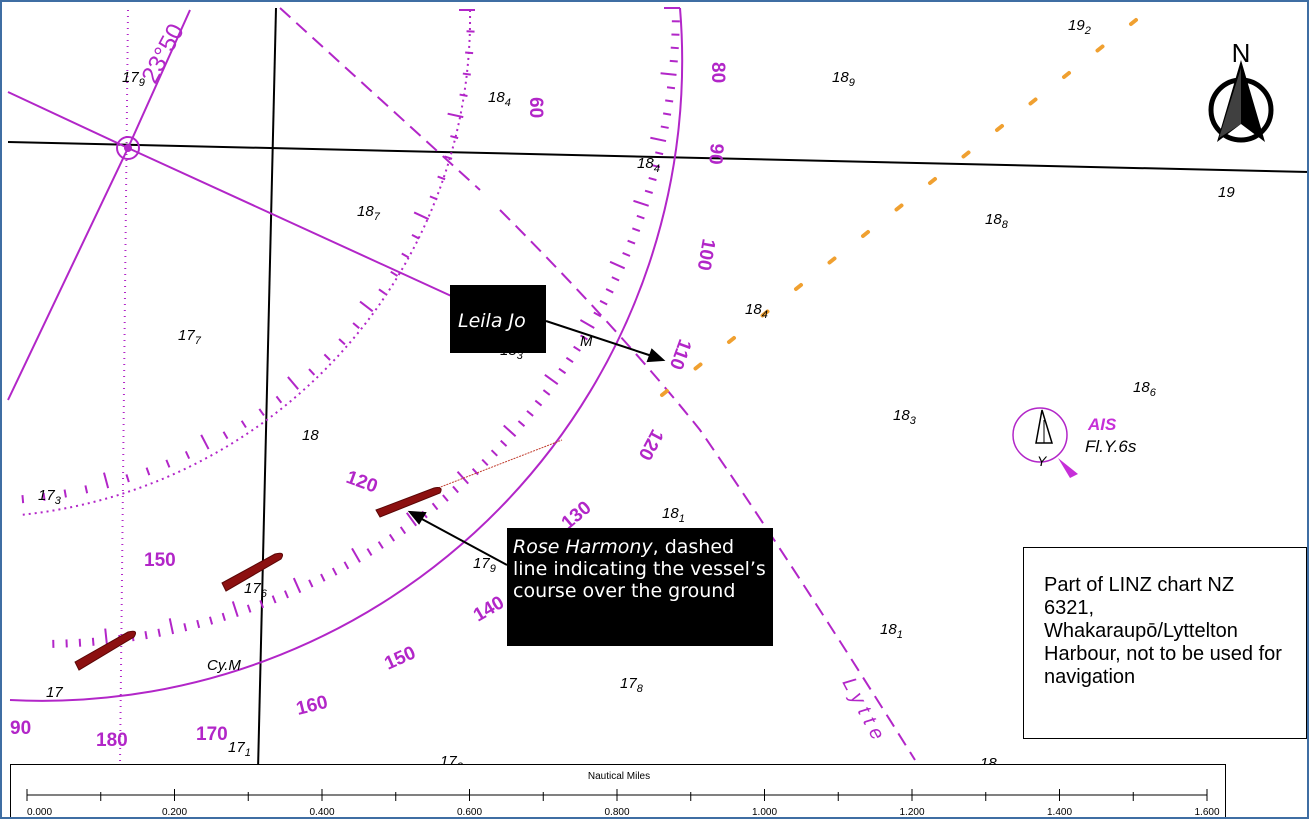 This screenshot has height=819, width=1309. Describe the element at coordinates (112, 740) in the screenshot. I see `lower-label-180: 180` at that location.